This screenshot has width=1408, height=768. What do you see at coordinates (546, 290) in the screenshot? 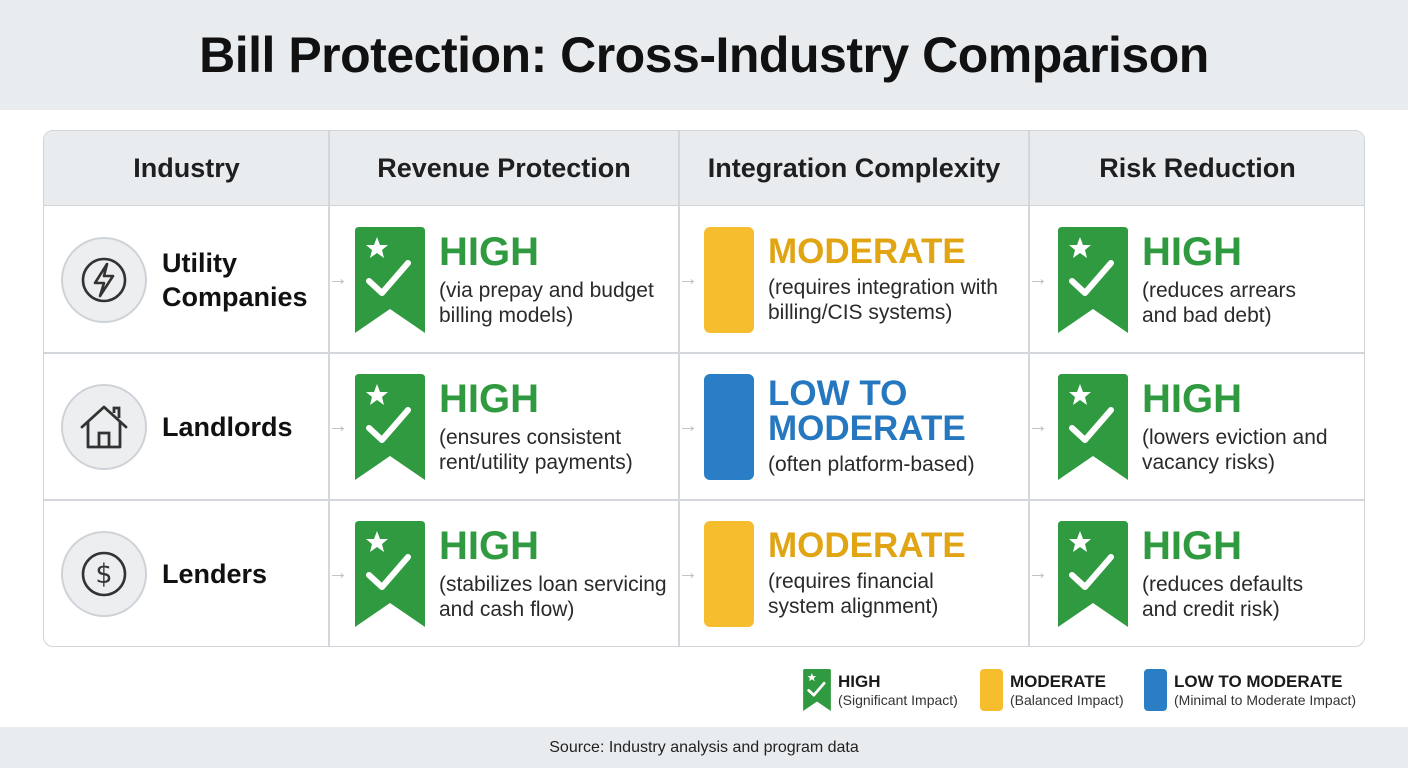
I see `desc-line: (via prepay and budget` at bounding box center [546, 290].